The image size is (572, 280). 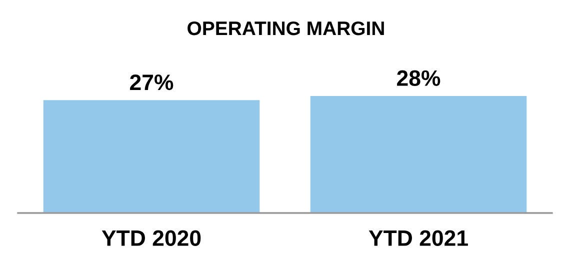 What do you see at coordinates (286, 28) in the screenshot?
I see `chart-title: OPERATING MARGIN` at bounding box center [286, 28].